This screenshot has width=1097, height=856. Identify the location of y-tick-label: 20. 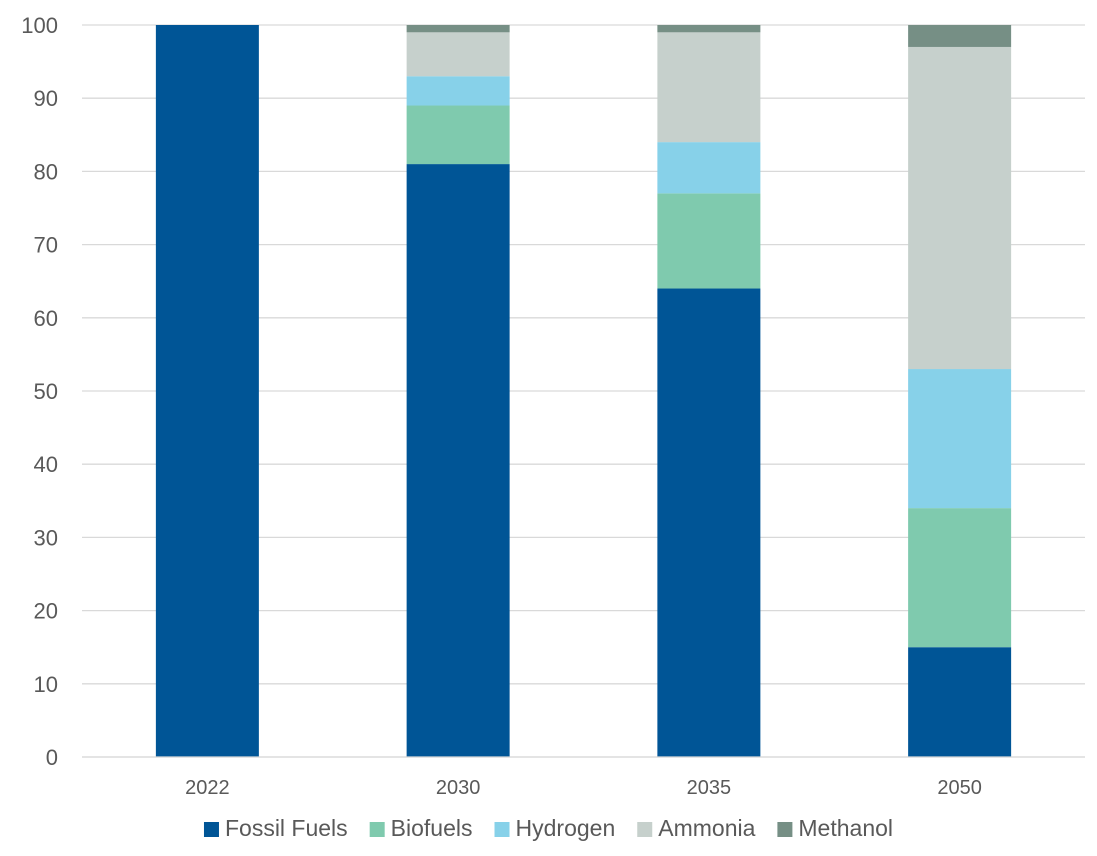
(46, 611).